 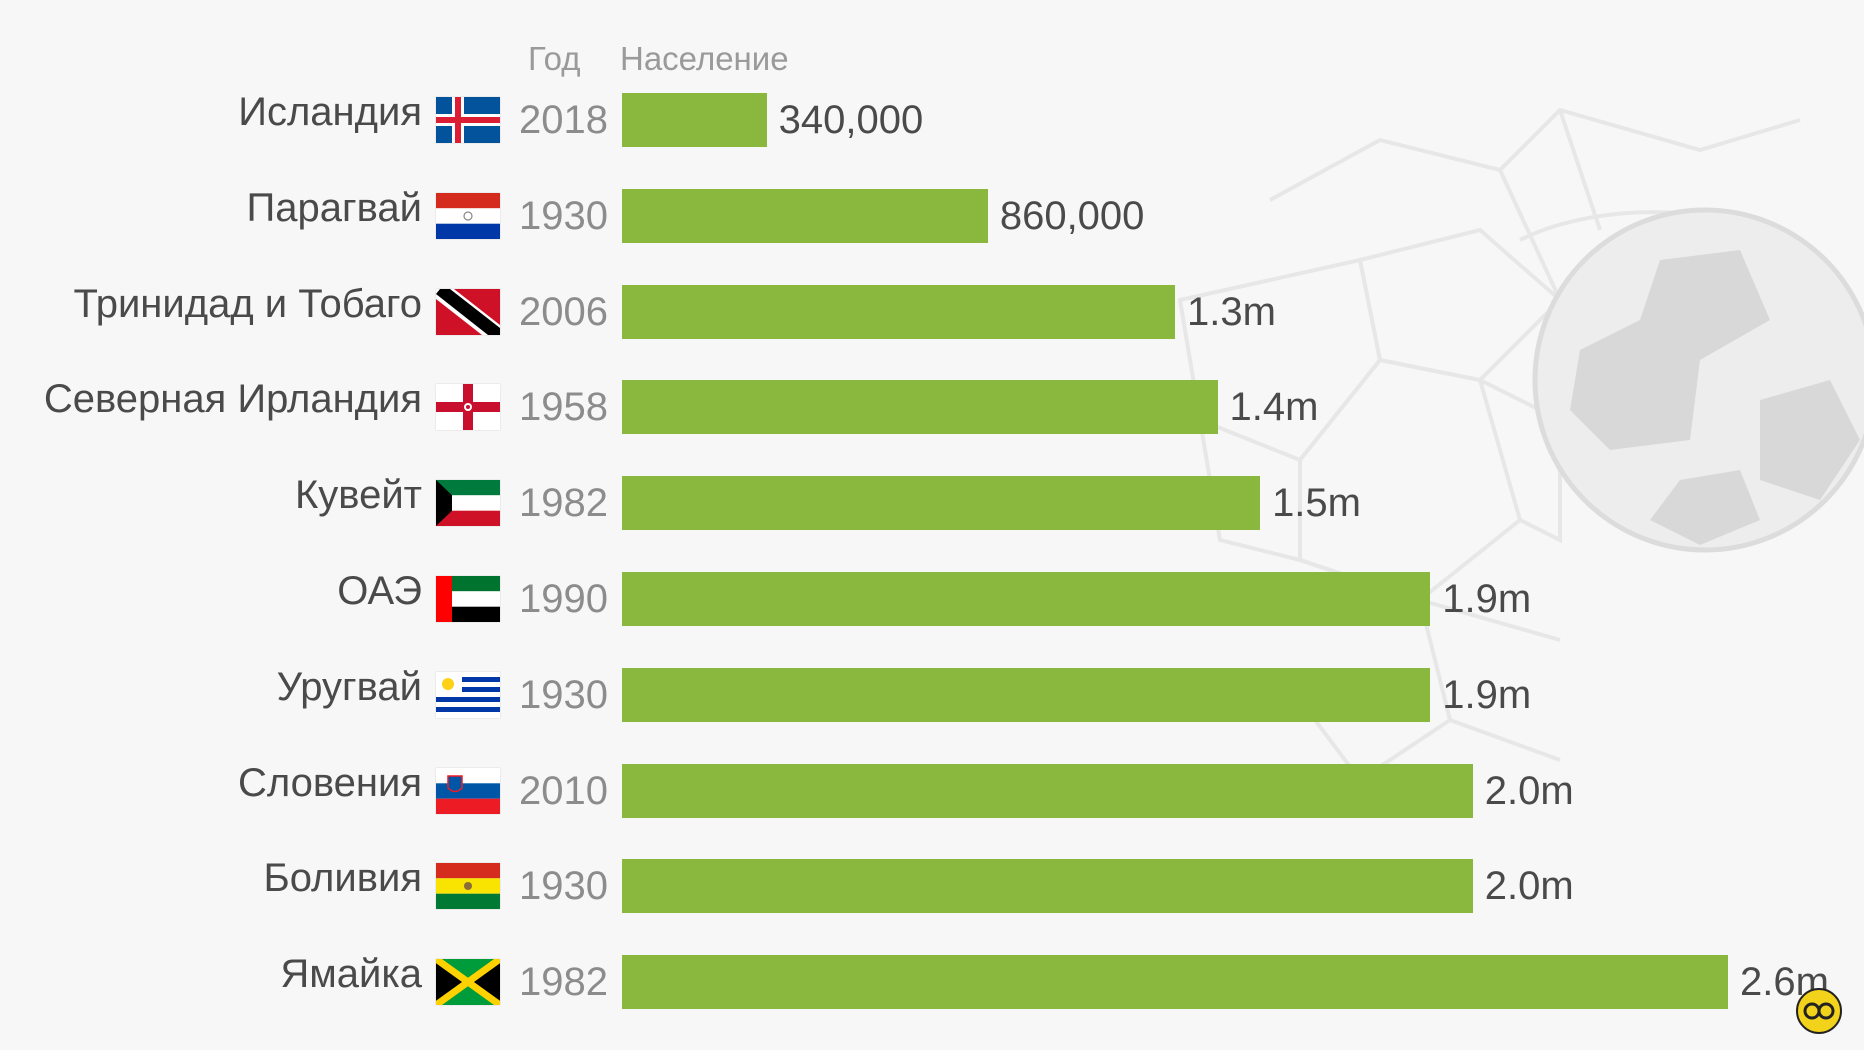 I want to click on iceland-flag-icon, so click(x=468, y=120).